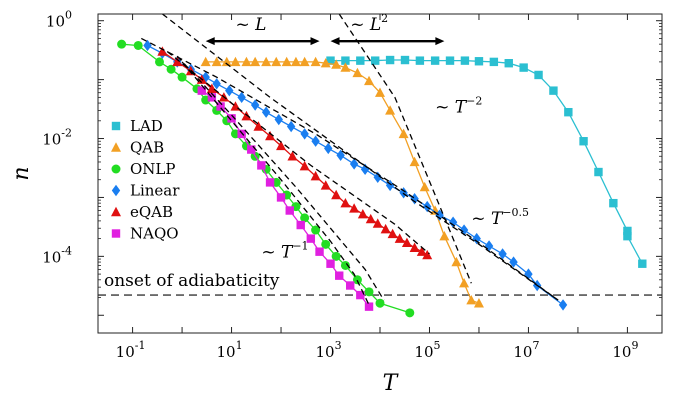 Image resolution: width=688 pixels, height=397 pixels. Describe the element at coordinates (116, 147) in the screenshot. I see `legend-marker-qab` at that location.